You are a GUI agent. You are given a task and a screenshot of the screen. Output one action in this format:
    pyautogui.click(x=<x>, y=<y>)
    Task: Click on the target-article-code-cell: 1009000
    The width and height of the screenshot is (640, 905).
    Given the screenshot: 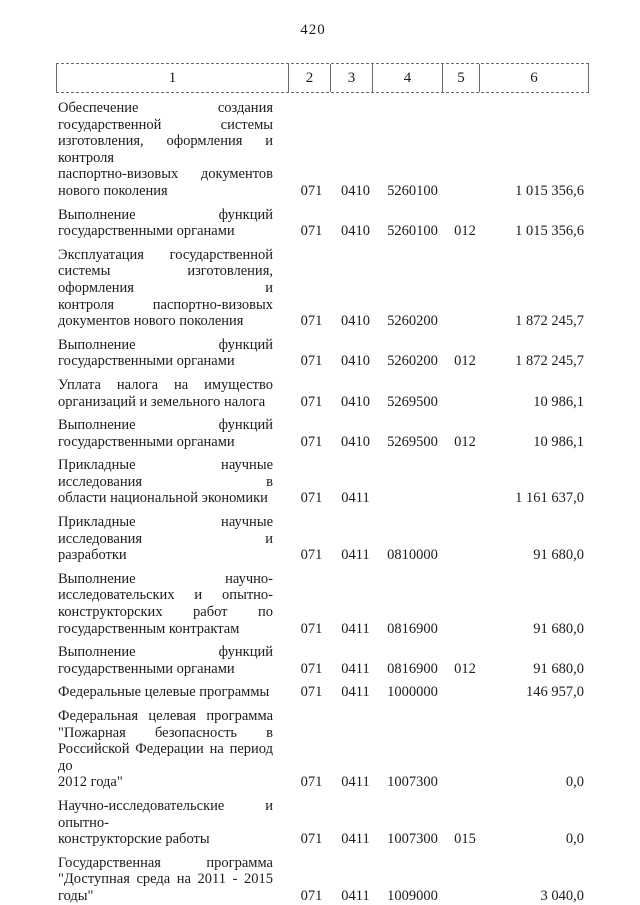 What is the action you would take?
    pyautogui.click(x=412, y=895)
    